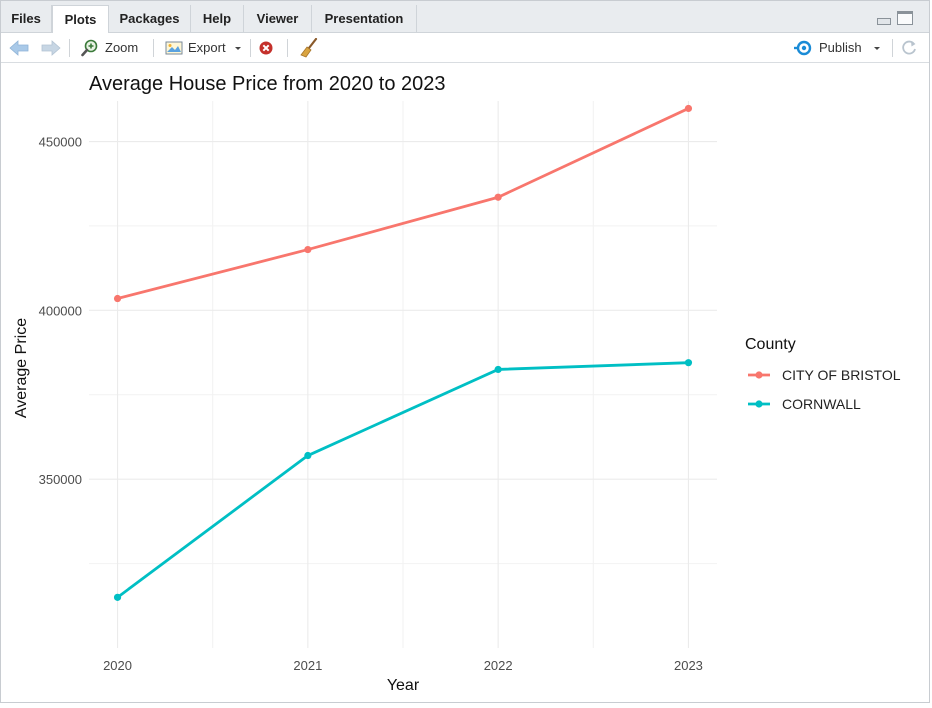 Image resolution: width=932 pixels, height=708 pixels. I want to click on forward-arrow-icon, so click(51, 48).